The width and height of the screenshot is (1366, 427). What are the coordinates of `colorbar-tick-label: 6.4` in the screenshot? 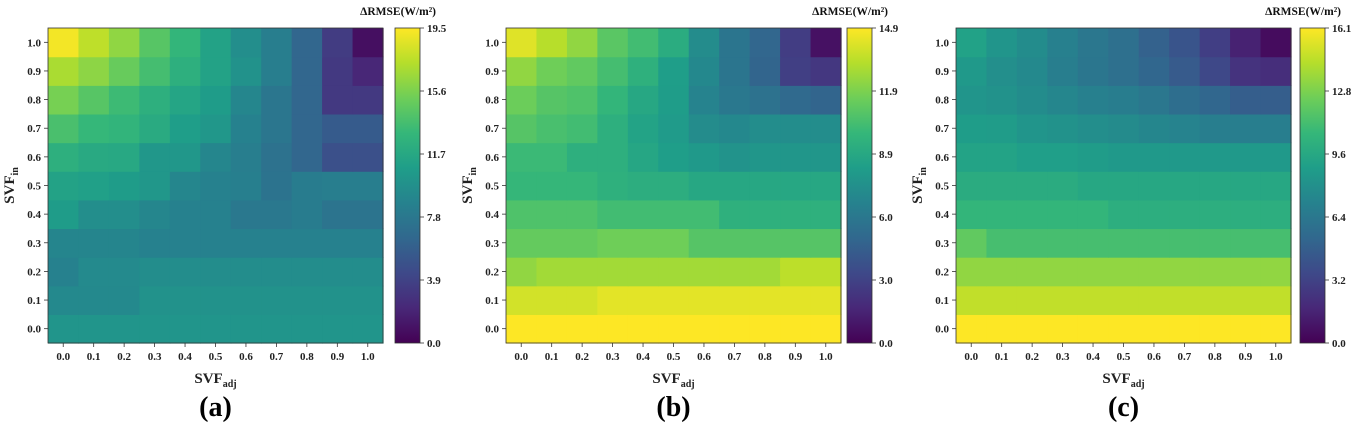 It's located at (1339, 218).